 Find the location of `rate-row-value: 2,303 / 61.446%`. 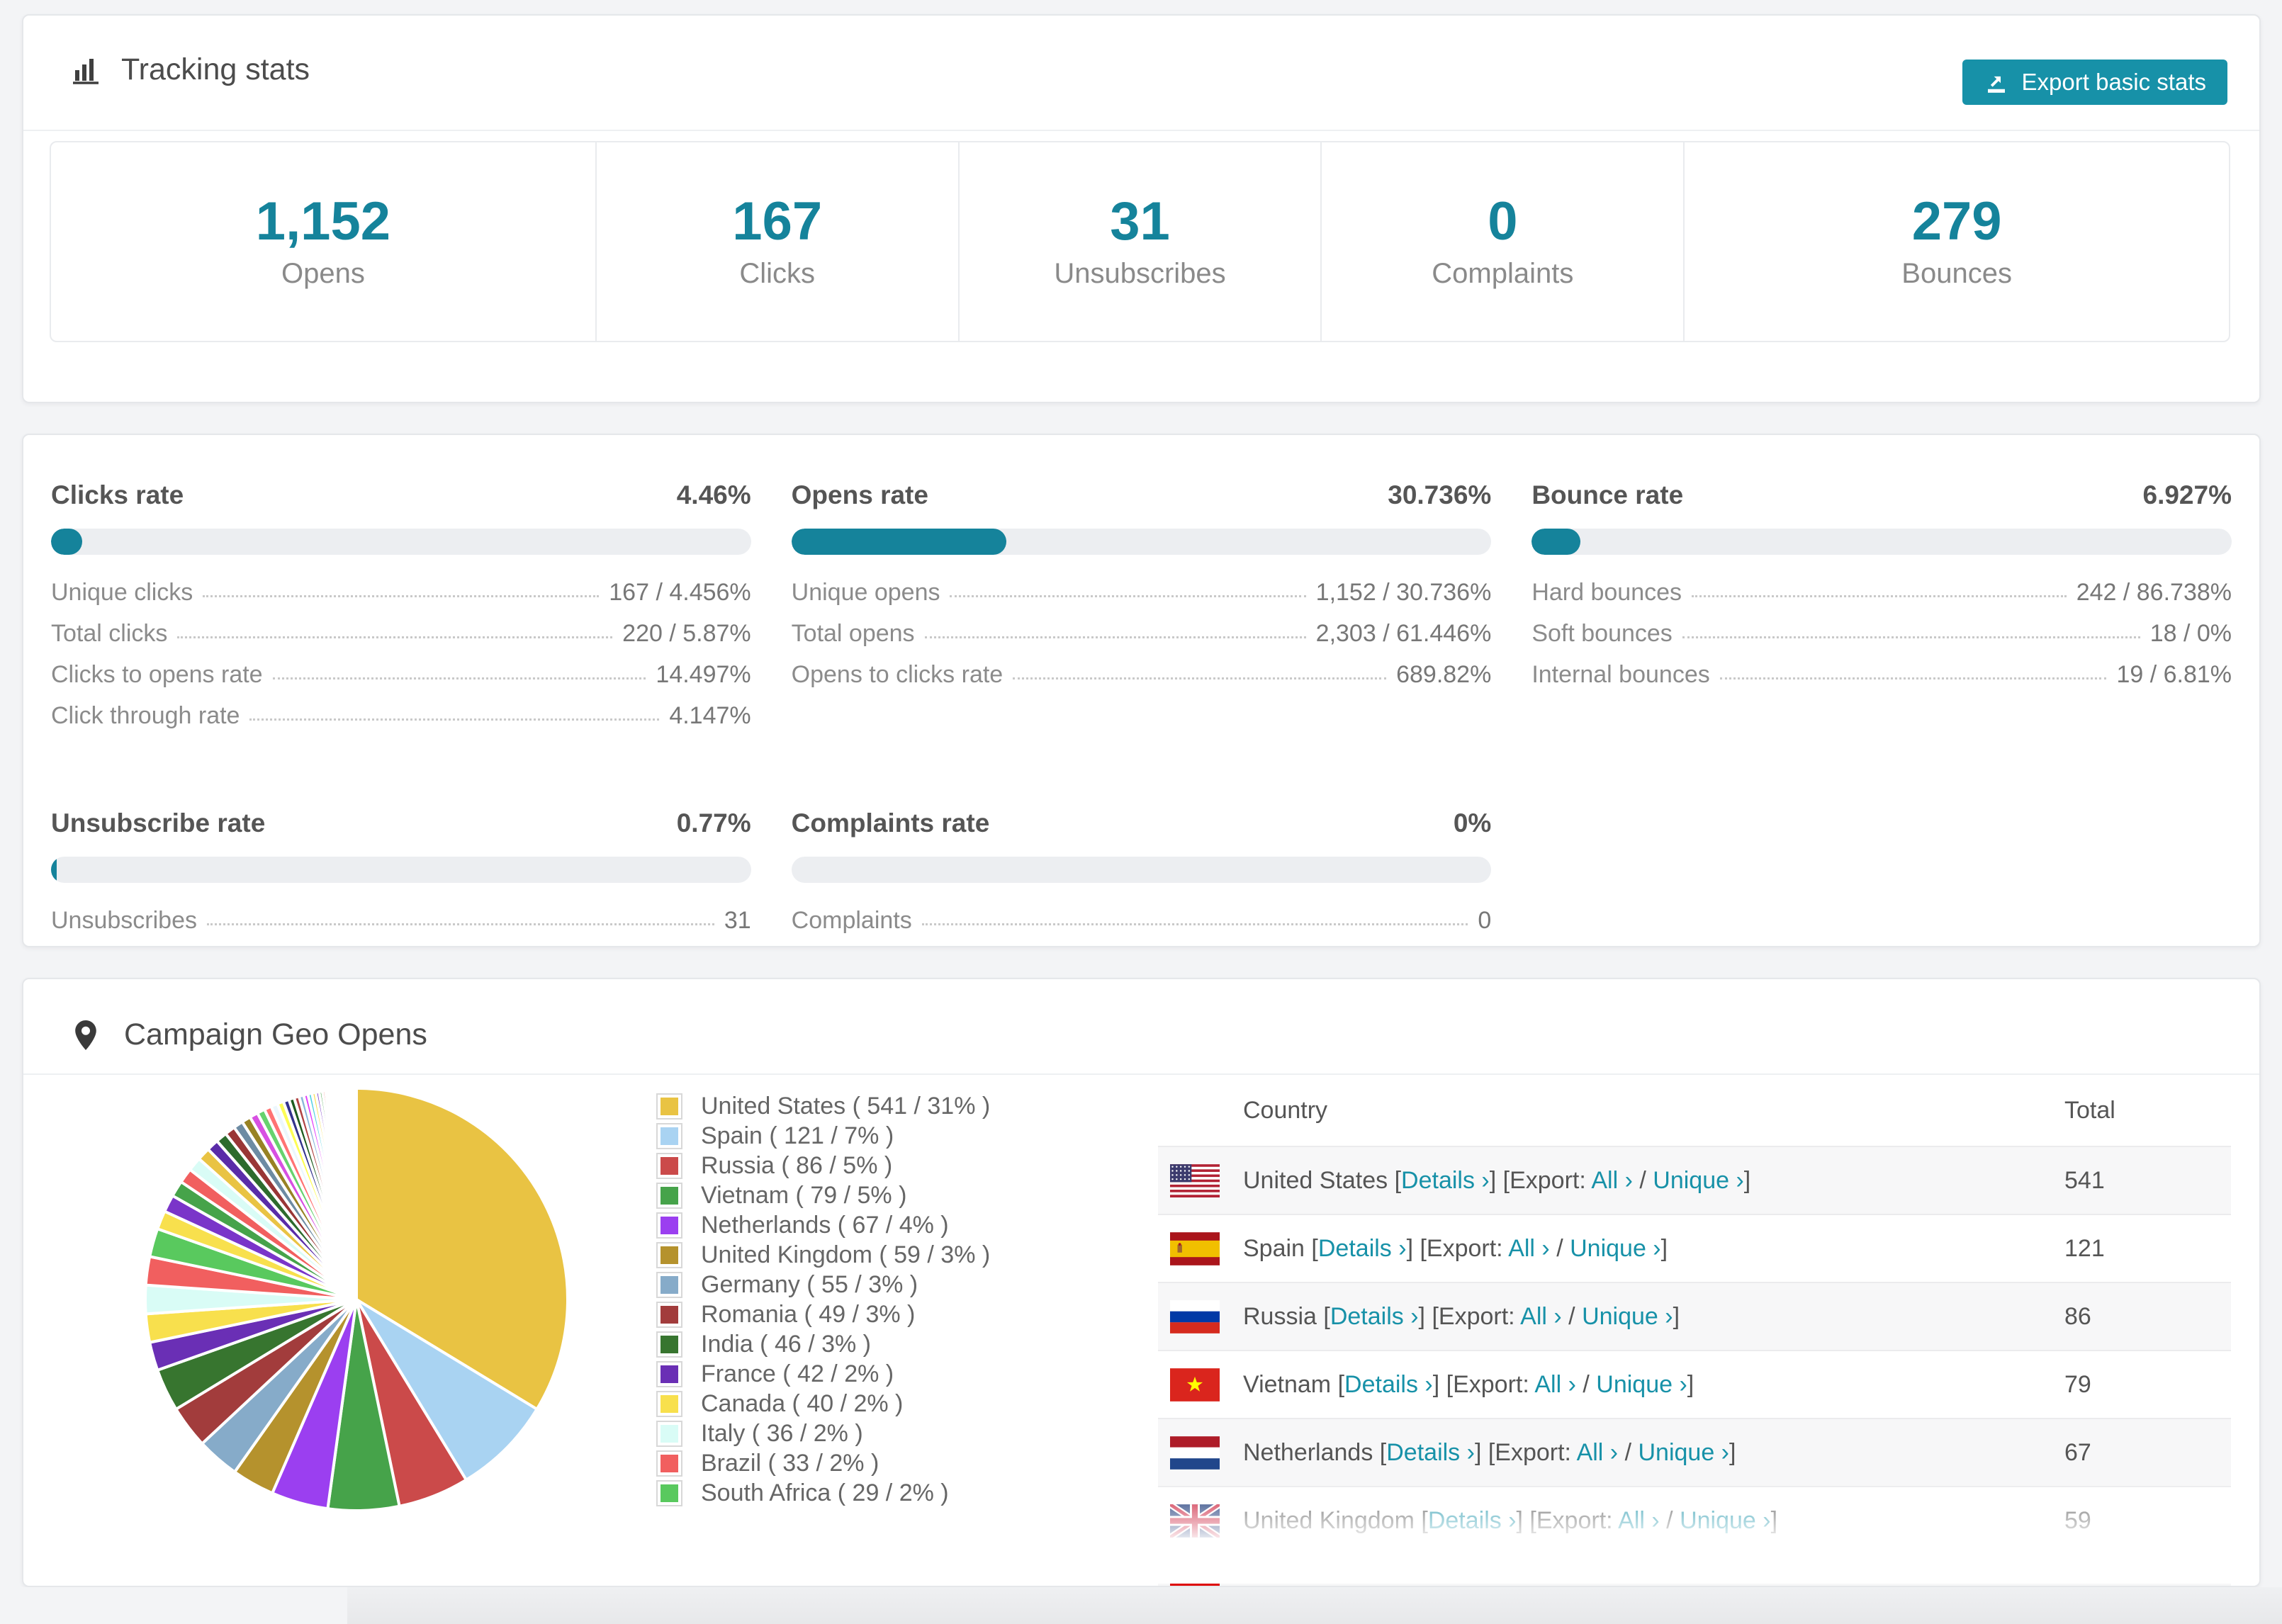

rate-row-value: 2,303 / 61.446% is located at coordinates (1404, 634).